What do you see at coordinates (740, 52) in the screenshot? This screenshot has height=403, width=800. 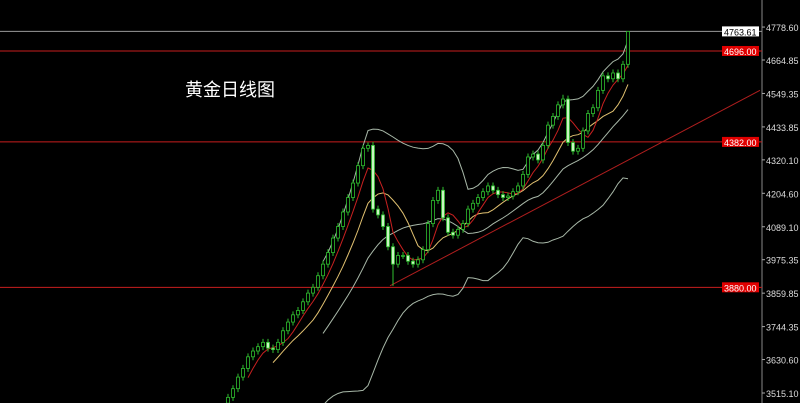 I see `level-price-label: 4696.00` at bounding box center [740, 52].